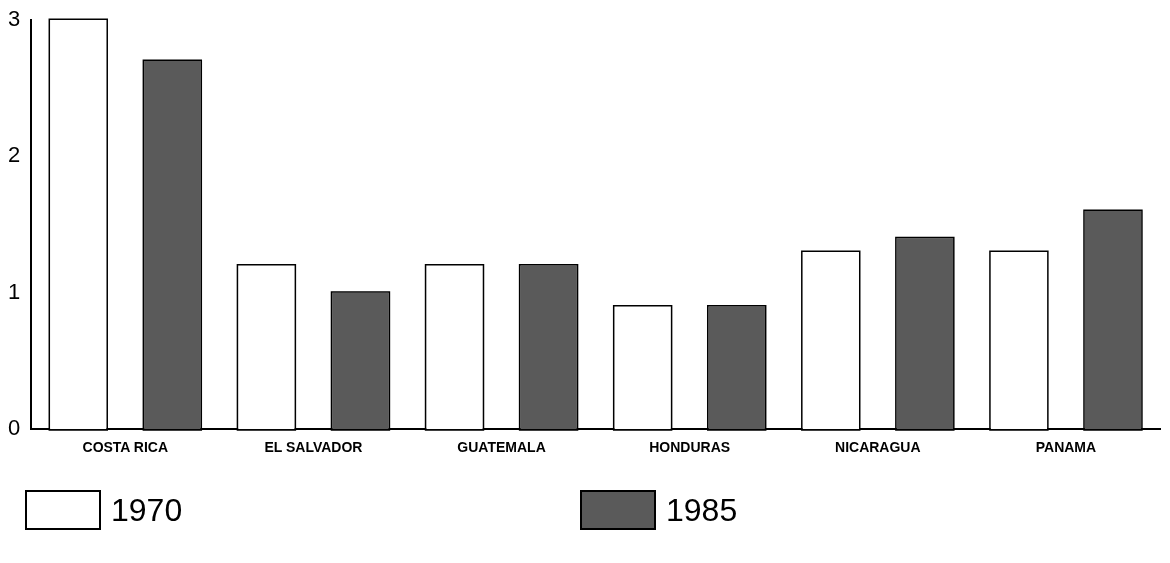 Image resolution: width=1170 pixels, height=563 pixels. I want to click on x-tick-label: COSTA RICA, so click(125, 447).